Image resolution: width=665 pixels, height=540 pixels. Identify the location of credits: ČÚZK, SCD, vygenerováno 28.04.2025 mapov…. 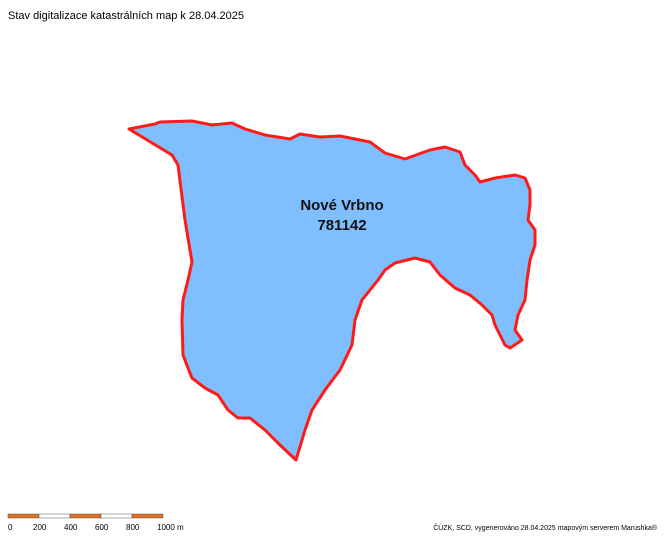
(545, 527).